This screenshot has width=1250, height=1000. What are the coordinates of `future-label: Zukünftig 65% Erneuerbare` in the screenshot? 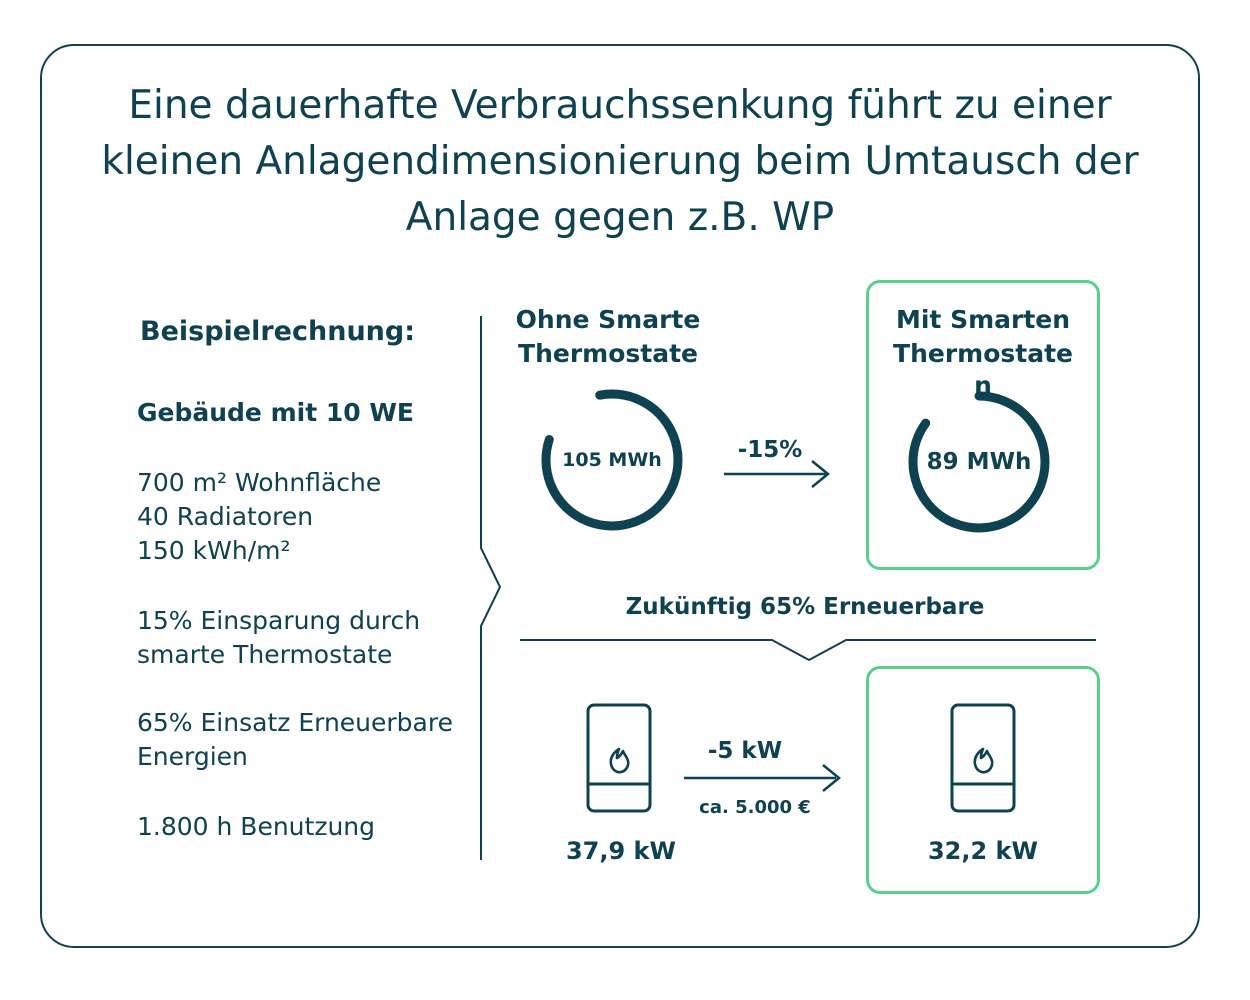 It's located at (805, 607).